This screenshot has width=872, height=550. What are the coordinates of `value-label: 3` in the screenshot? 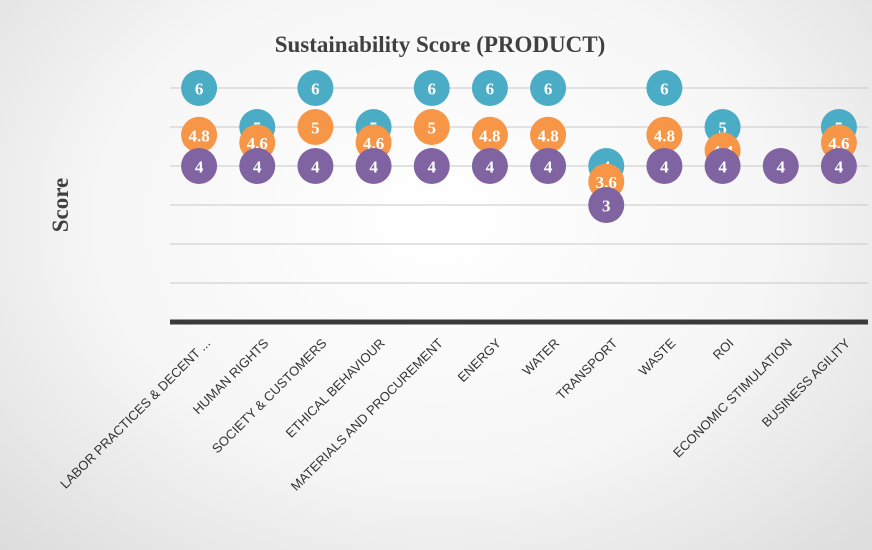 It's located at (606, 206).